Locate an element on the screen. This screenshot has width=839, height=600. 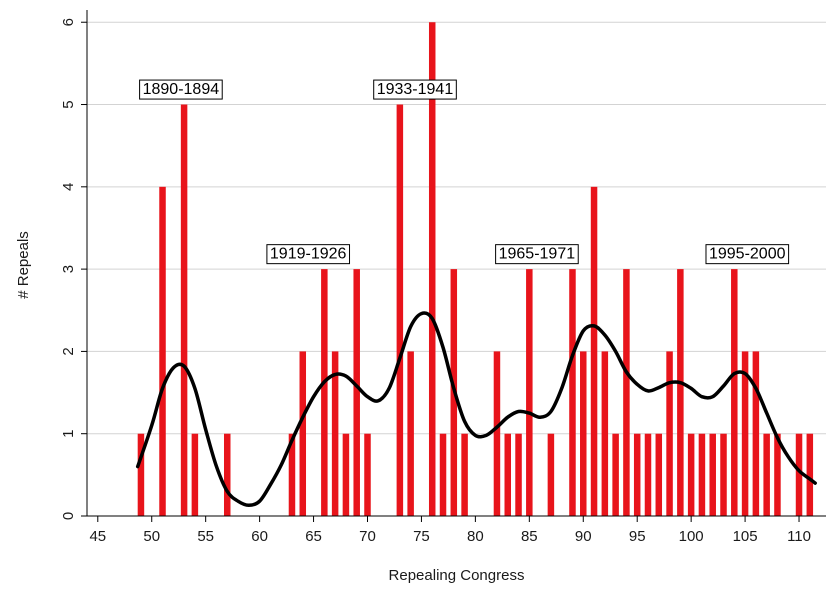
x-tick-label: 110 is located at coordinates (799, 536).